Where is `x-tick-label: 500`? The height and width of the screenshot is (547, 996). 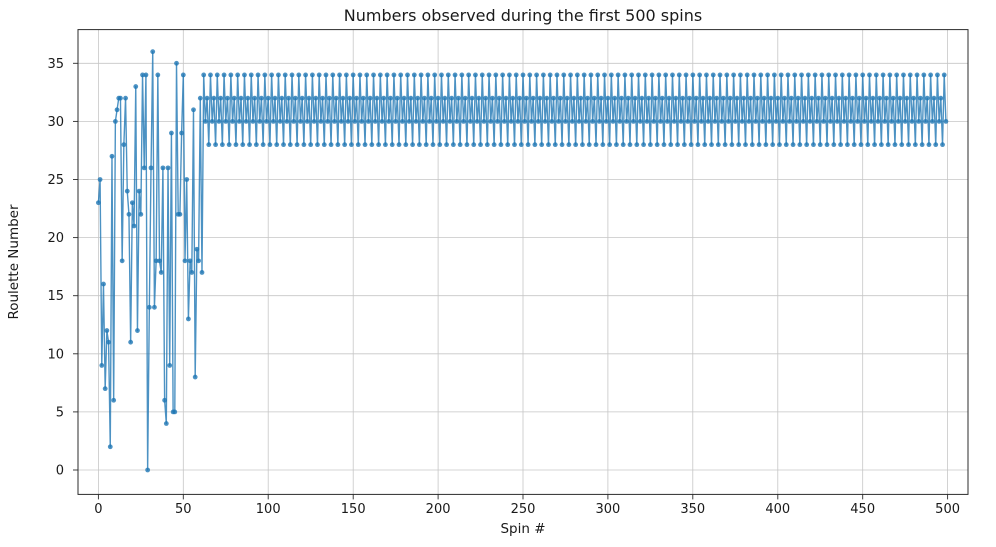
x-tick-label: 500 is located at coordinates (947, 509).